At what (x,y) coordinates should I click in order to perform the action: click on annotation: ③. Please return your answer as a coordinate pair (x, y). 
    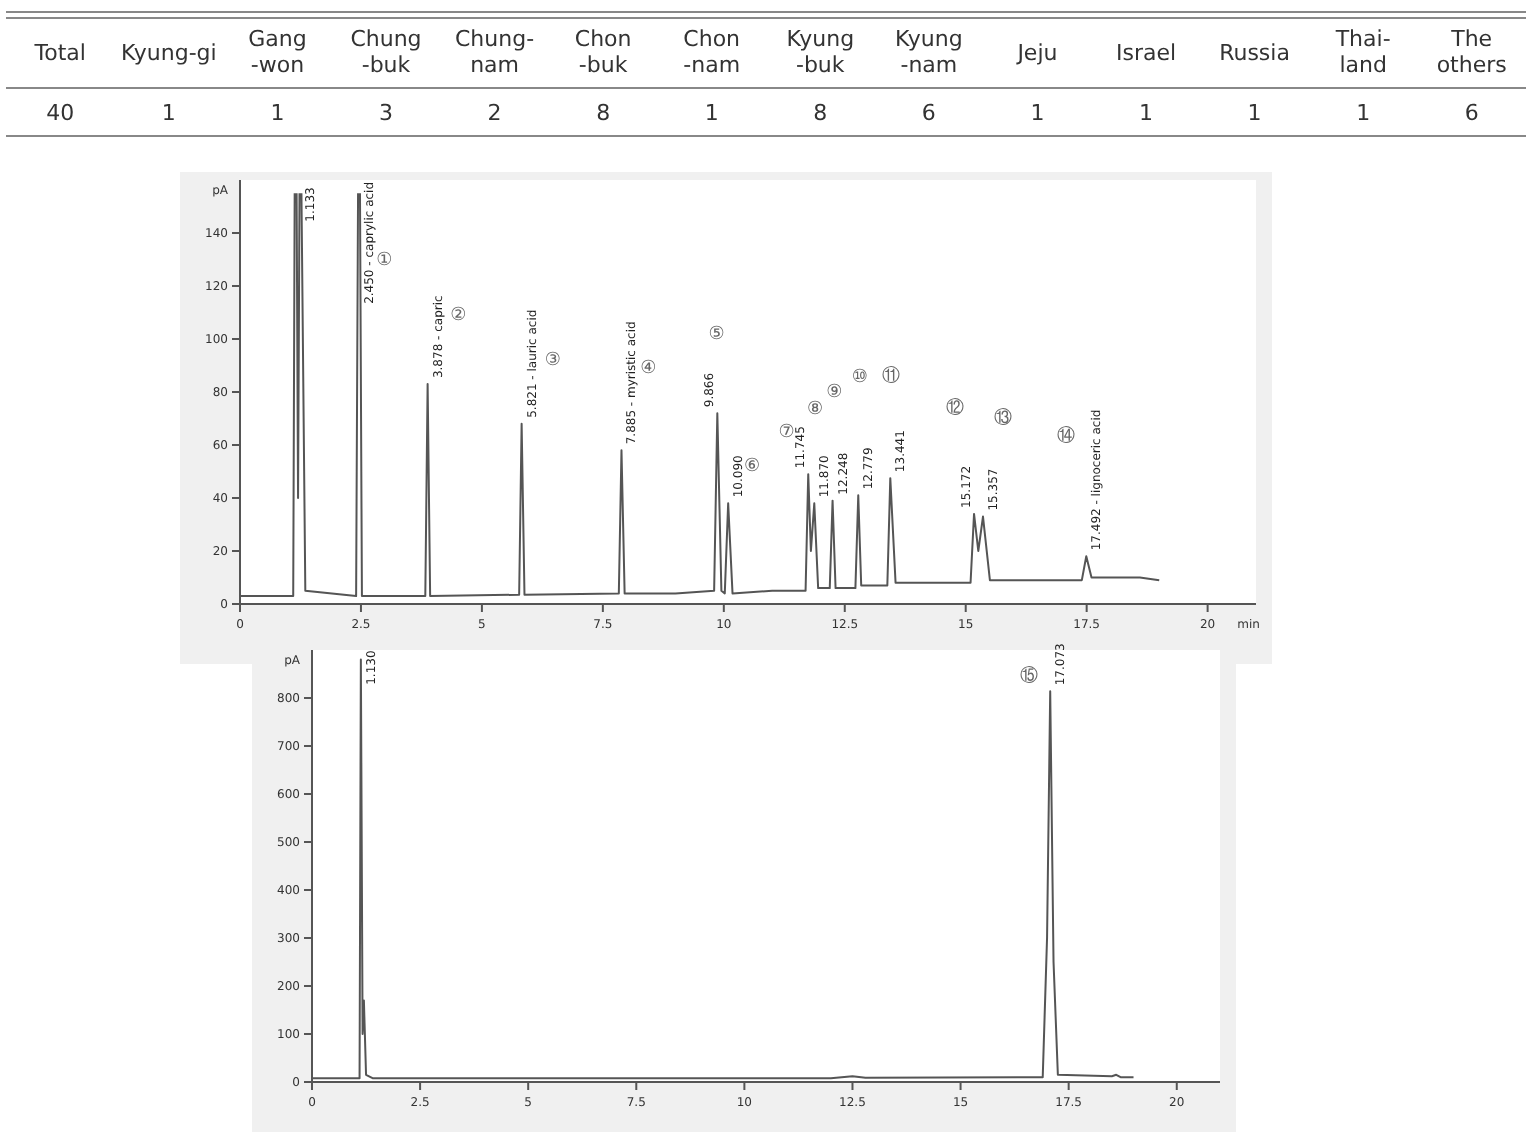
    Looking at the image, I should click on (553, 361).